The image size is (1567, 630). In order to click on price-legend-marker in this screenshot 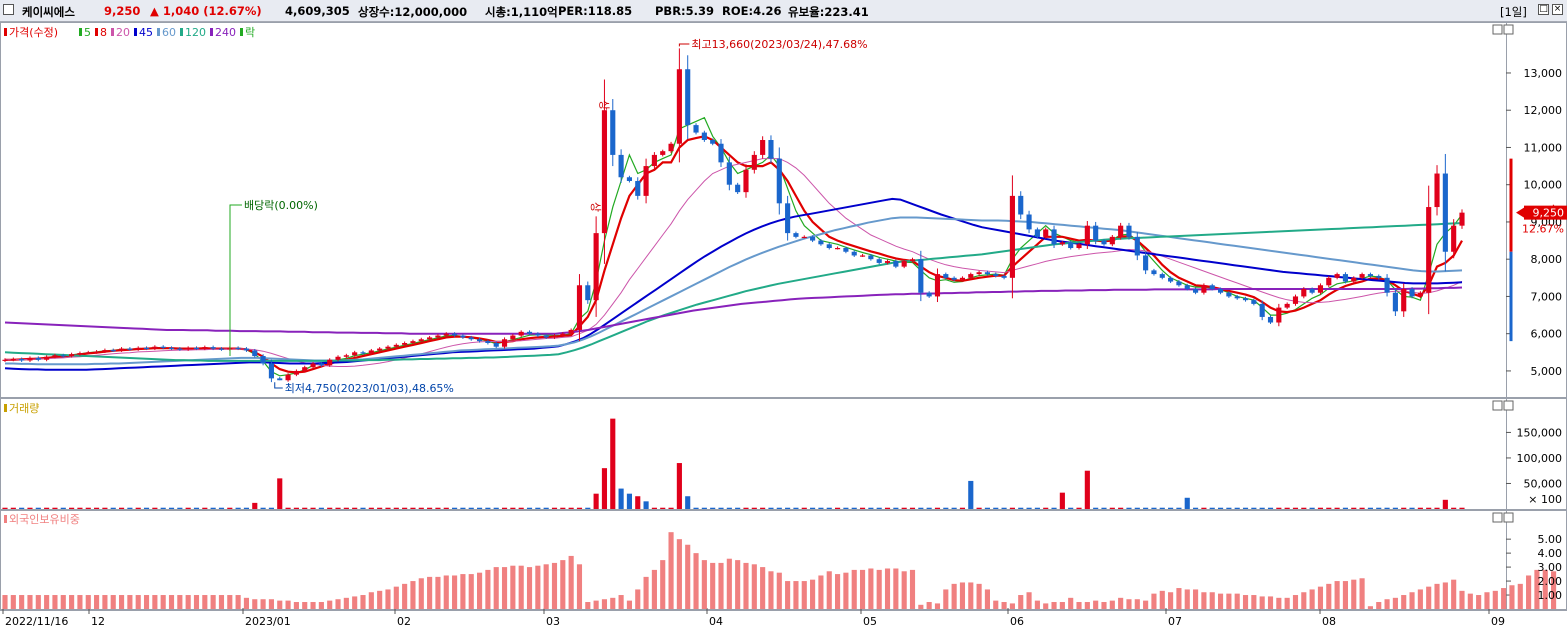, I will do `click(158, 32)`.